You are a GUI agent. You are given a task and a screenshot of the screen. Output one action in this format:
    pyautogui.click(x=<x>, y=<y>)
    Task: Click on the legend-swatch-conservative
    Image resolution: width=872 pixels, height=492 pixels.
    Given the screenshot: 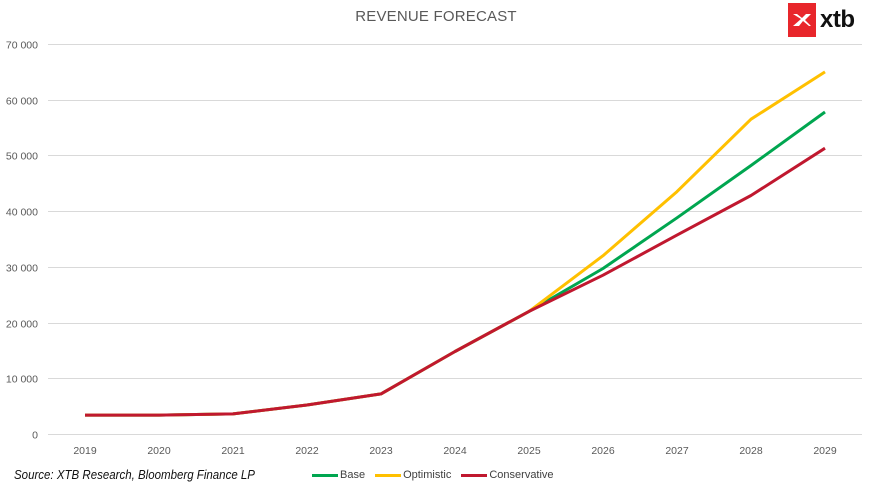 What is the action you would take?
    pyautogui.click(x=474, y=475)
    